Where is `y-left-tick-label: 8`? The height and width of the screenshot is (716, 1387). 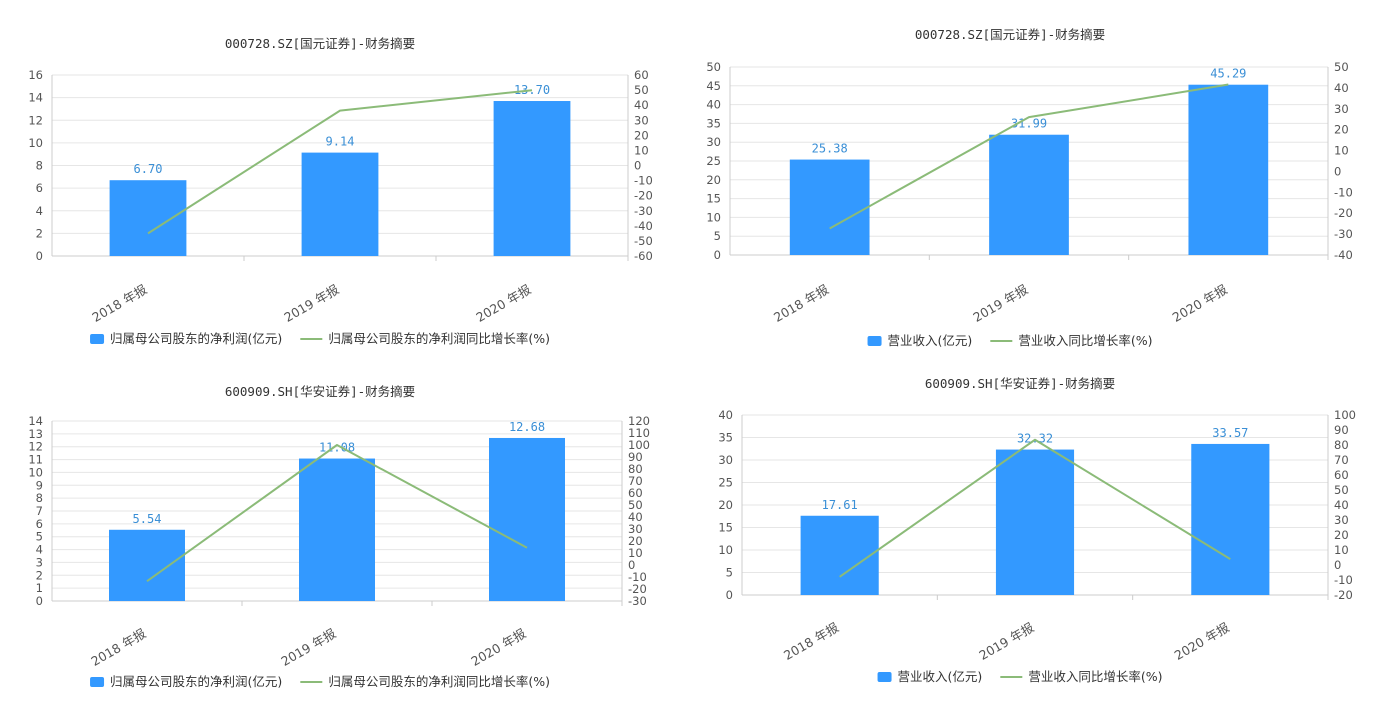 y-left-tick-label: 8 is located at coordinates (39, 166).